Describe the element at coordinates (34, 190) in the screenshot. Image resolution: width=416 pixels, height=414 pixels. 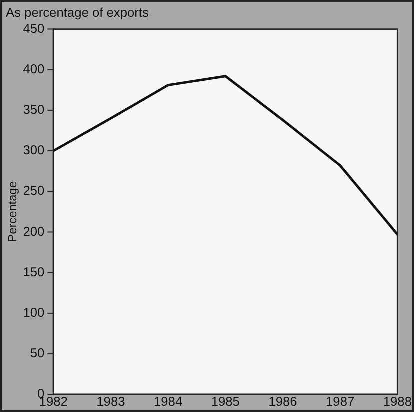
I see `y-tick-label: 250` at that location.